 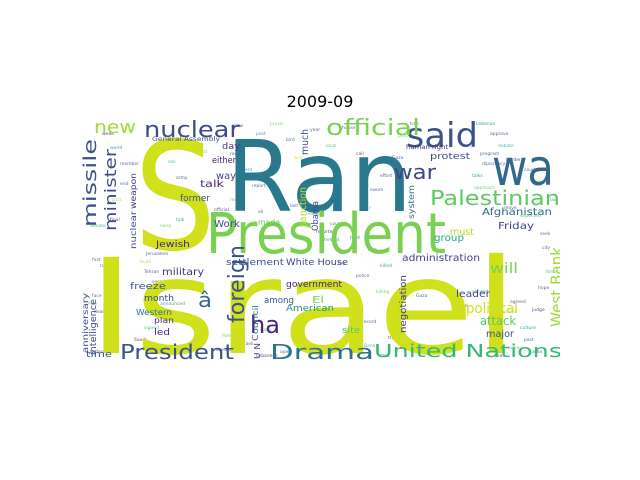 What do you see at coordinates (172, 304) in the screenshot?
I see `svg-text: announced` at bounding box center [172, 304].